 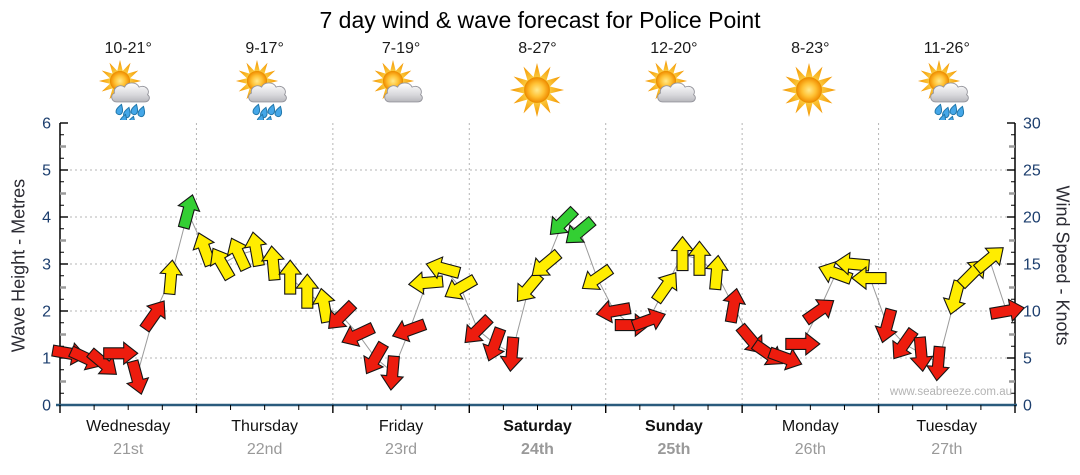 What do you see at coordinates (810, 449) in the screenshot?
I see `day-date: 26th` at bounding box center [810, 449].